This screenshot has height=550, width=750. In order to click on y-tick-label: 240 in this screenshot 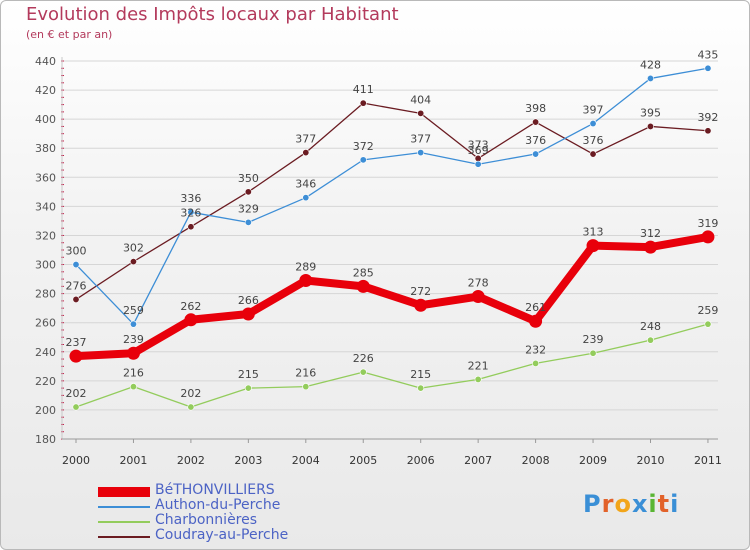, I will do `click(45, 352)`.